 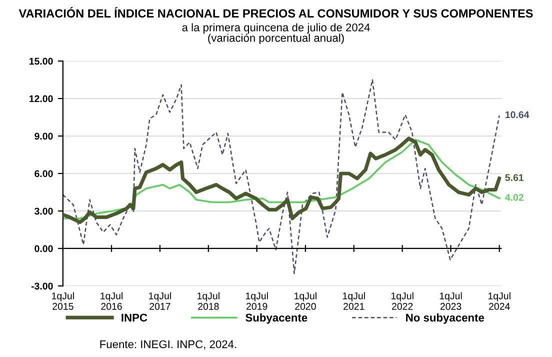 What do you see at coordinates (63, 301) in the screenshot?
I see `x-tick-label: 1qJul 2015` at bounding box center [63, 301].